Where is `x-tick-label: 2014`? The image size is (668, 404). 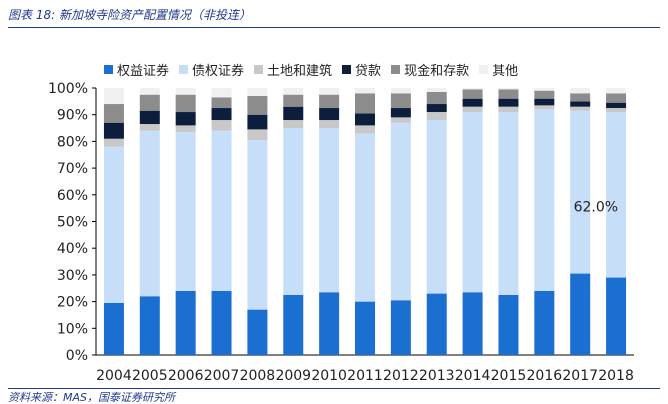
x-tick-label: 2014 is located at coordinates (473, 376).